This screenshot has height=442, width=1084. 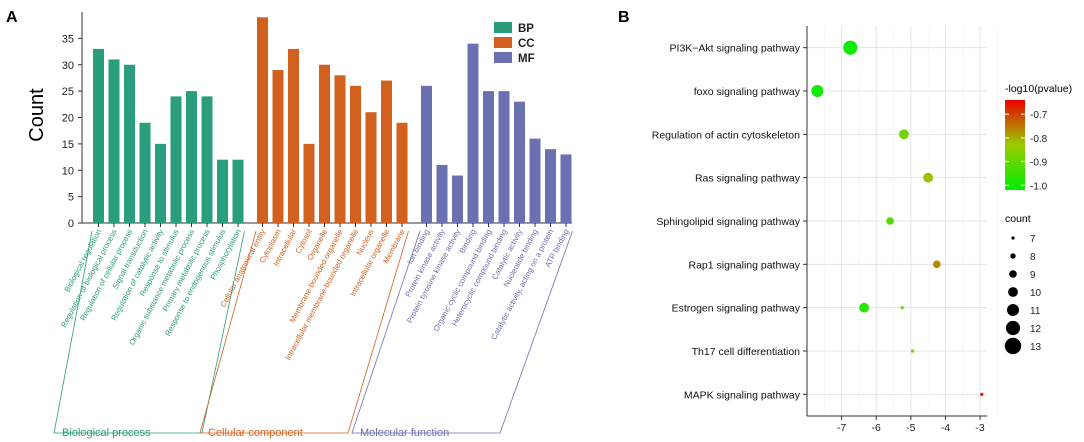 I want to click on size-legend-label: 13, so click(x=1036, y=347).